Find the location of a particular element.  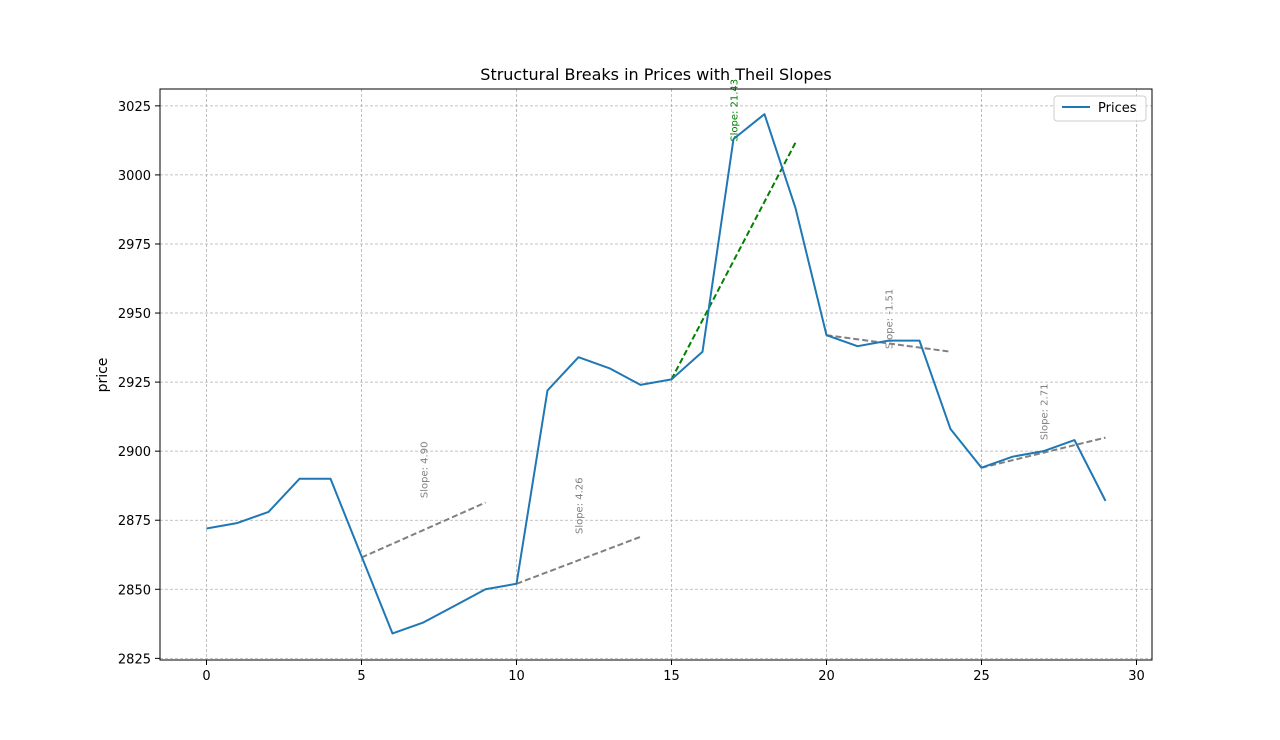

legend-box is located at coordinates (1100, 108).